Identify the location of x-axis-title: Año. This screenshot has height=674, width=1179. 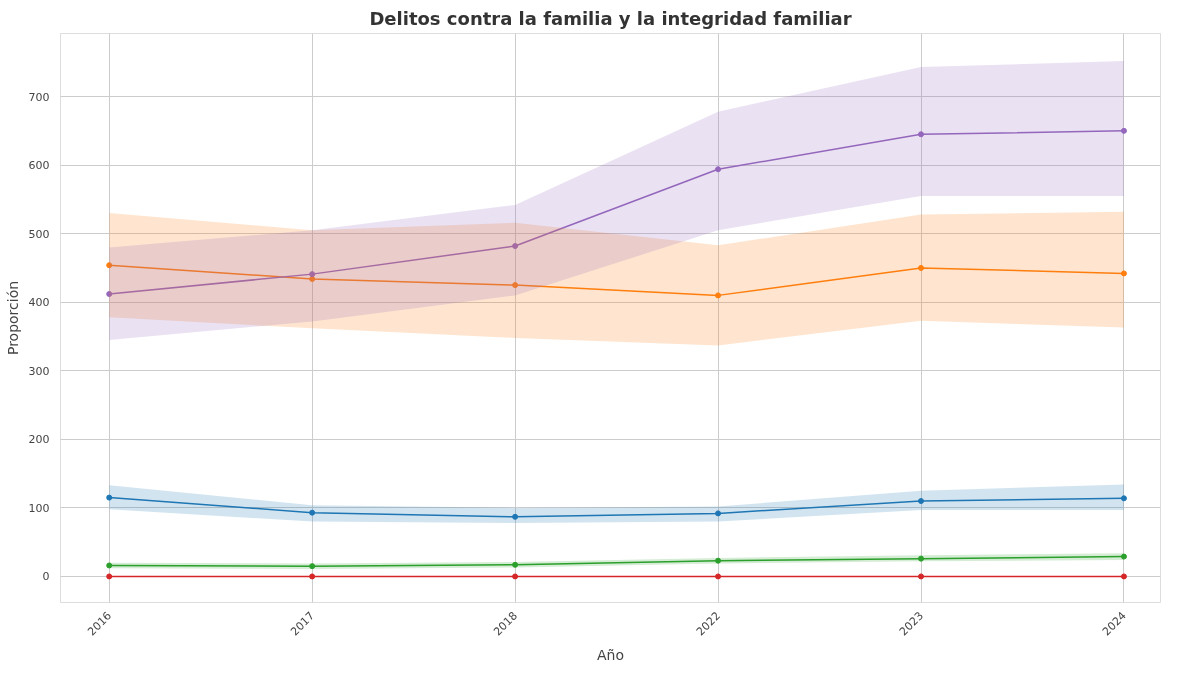
(610, 654).